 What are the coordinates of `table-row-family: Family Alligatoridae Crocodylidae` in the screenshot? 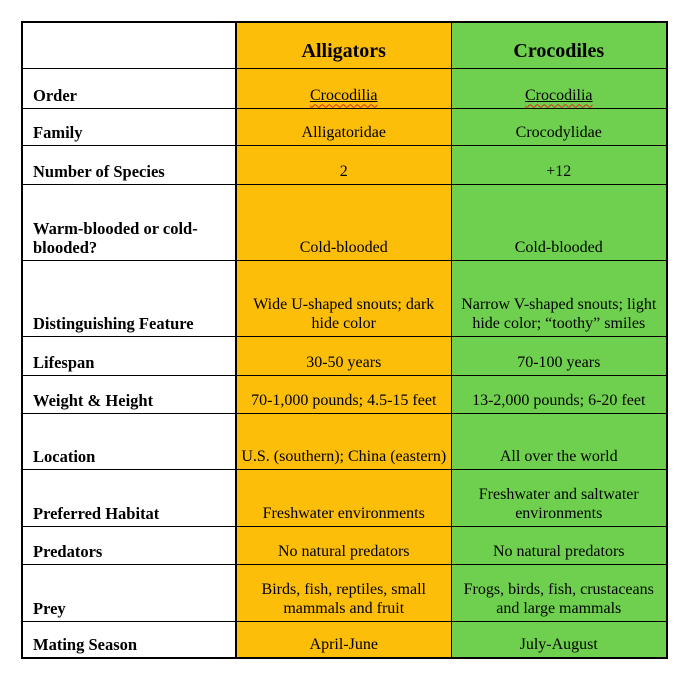 It's located at (344, 126).